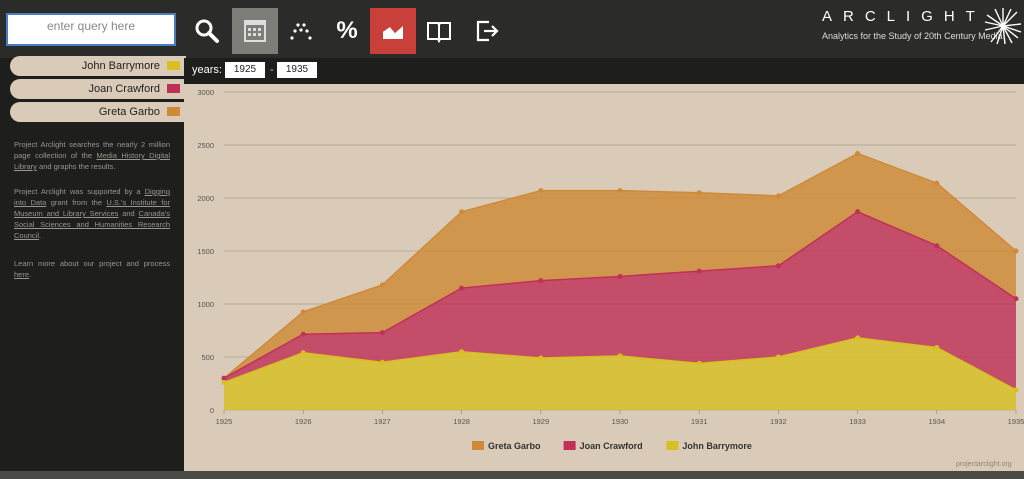 This screenshot has height=479, width=1024. Describe the element at coordinates (303, 421) in the screenshot. I see `x-tick-label: 1926` at that location.